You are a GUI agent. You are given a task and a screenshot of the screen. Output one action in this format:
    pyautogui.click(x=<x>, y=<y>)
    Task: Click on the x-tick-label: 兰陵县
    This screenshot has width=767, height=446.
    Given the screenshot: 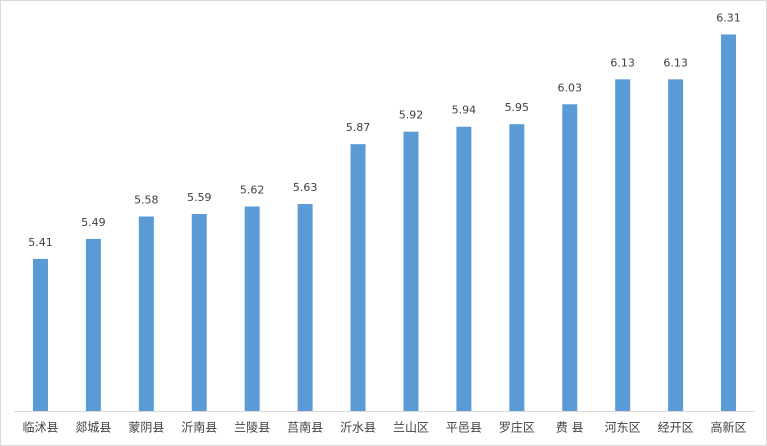 What is the action you would take?
    pyautogui.click(x=252, y=428)
    